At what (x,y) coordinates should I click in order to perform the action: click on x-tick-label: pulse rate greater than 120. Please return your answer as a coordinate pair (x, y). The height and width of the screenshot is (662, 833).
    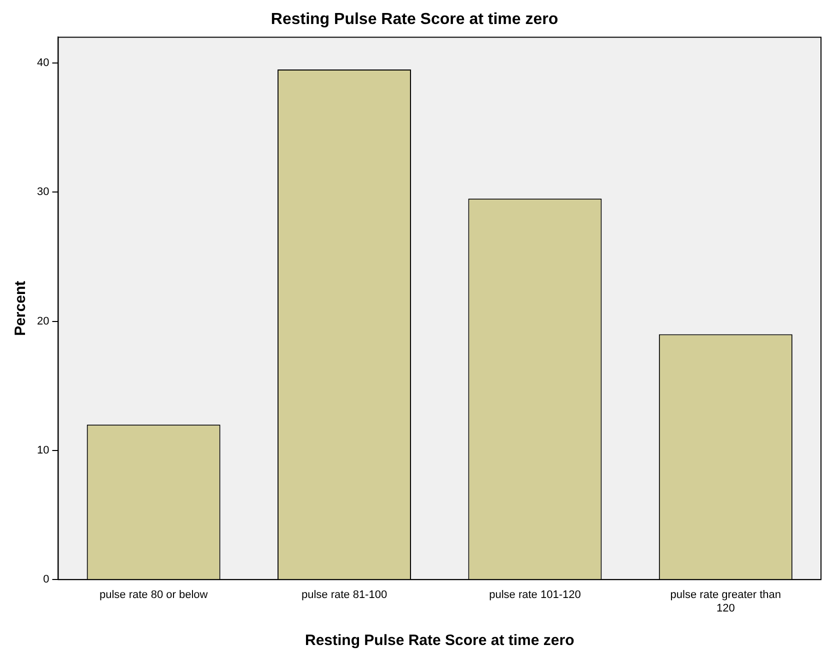
    Looking at the image, I should click on (725, 601).